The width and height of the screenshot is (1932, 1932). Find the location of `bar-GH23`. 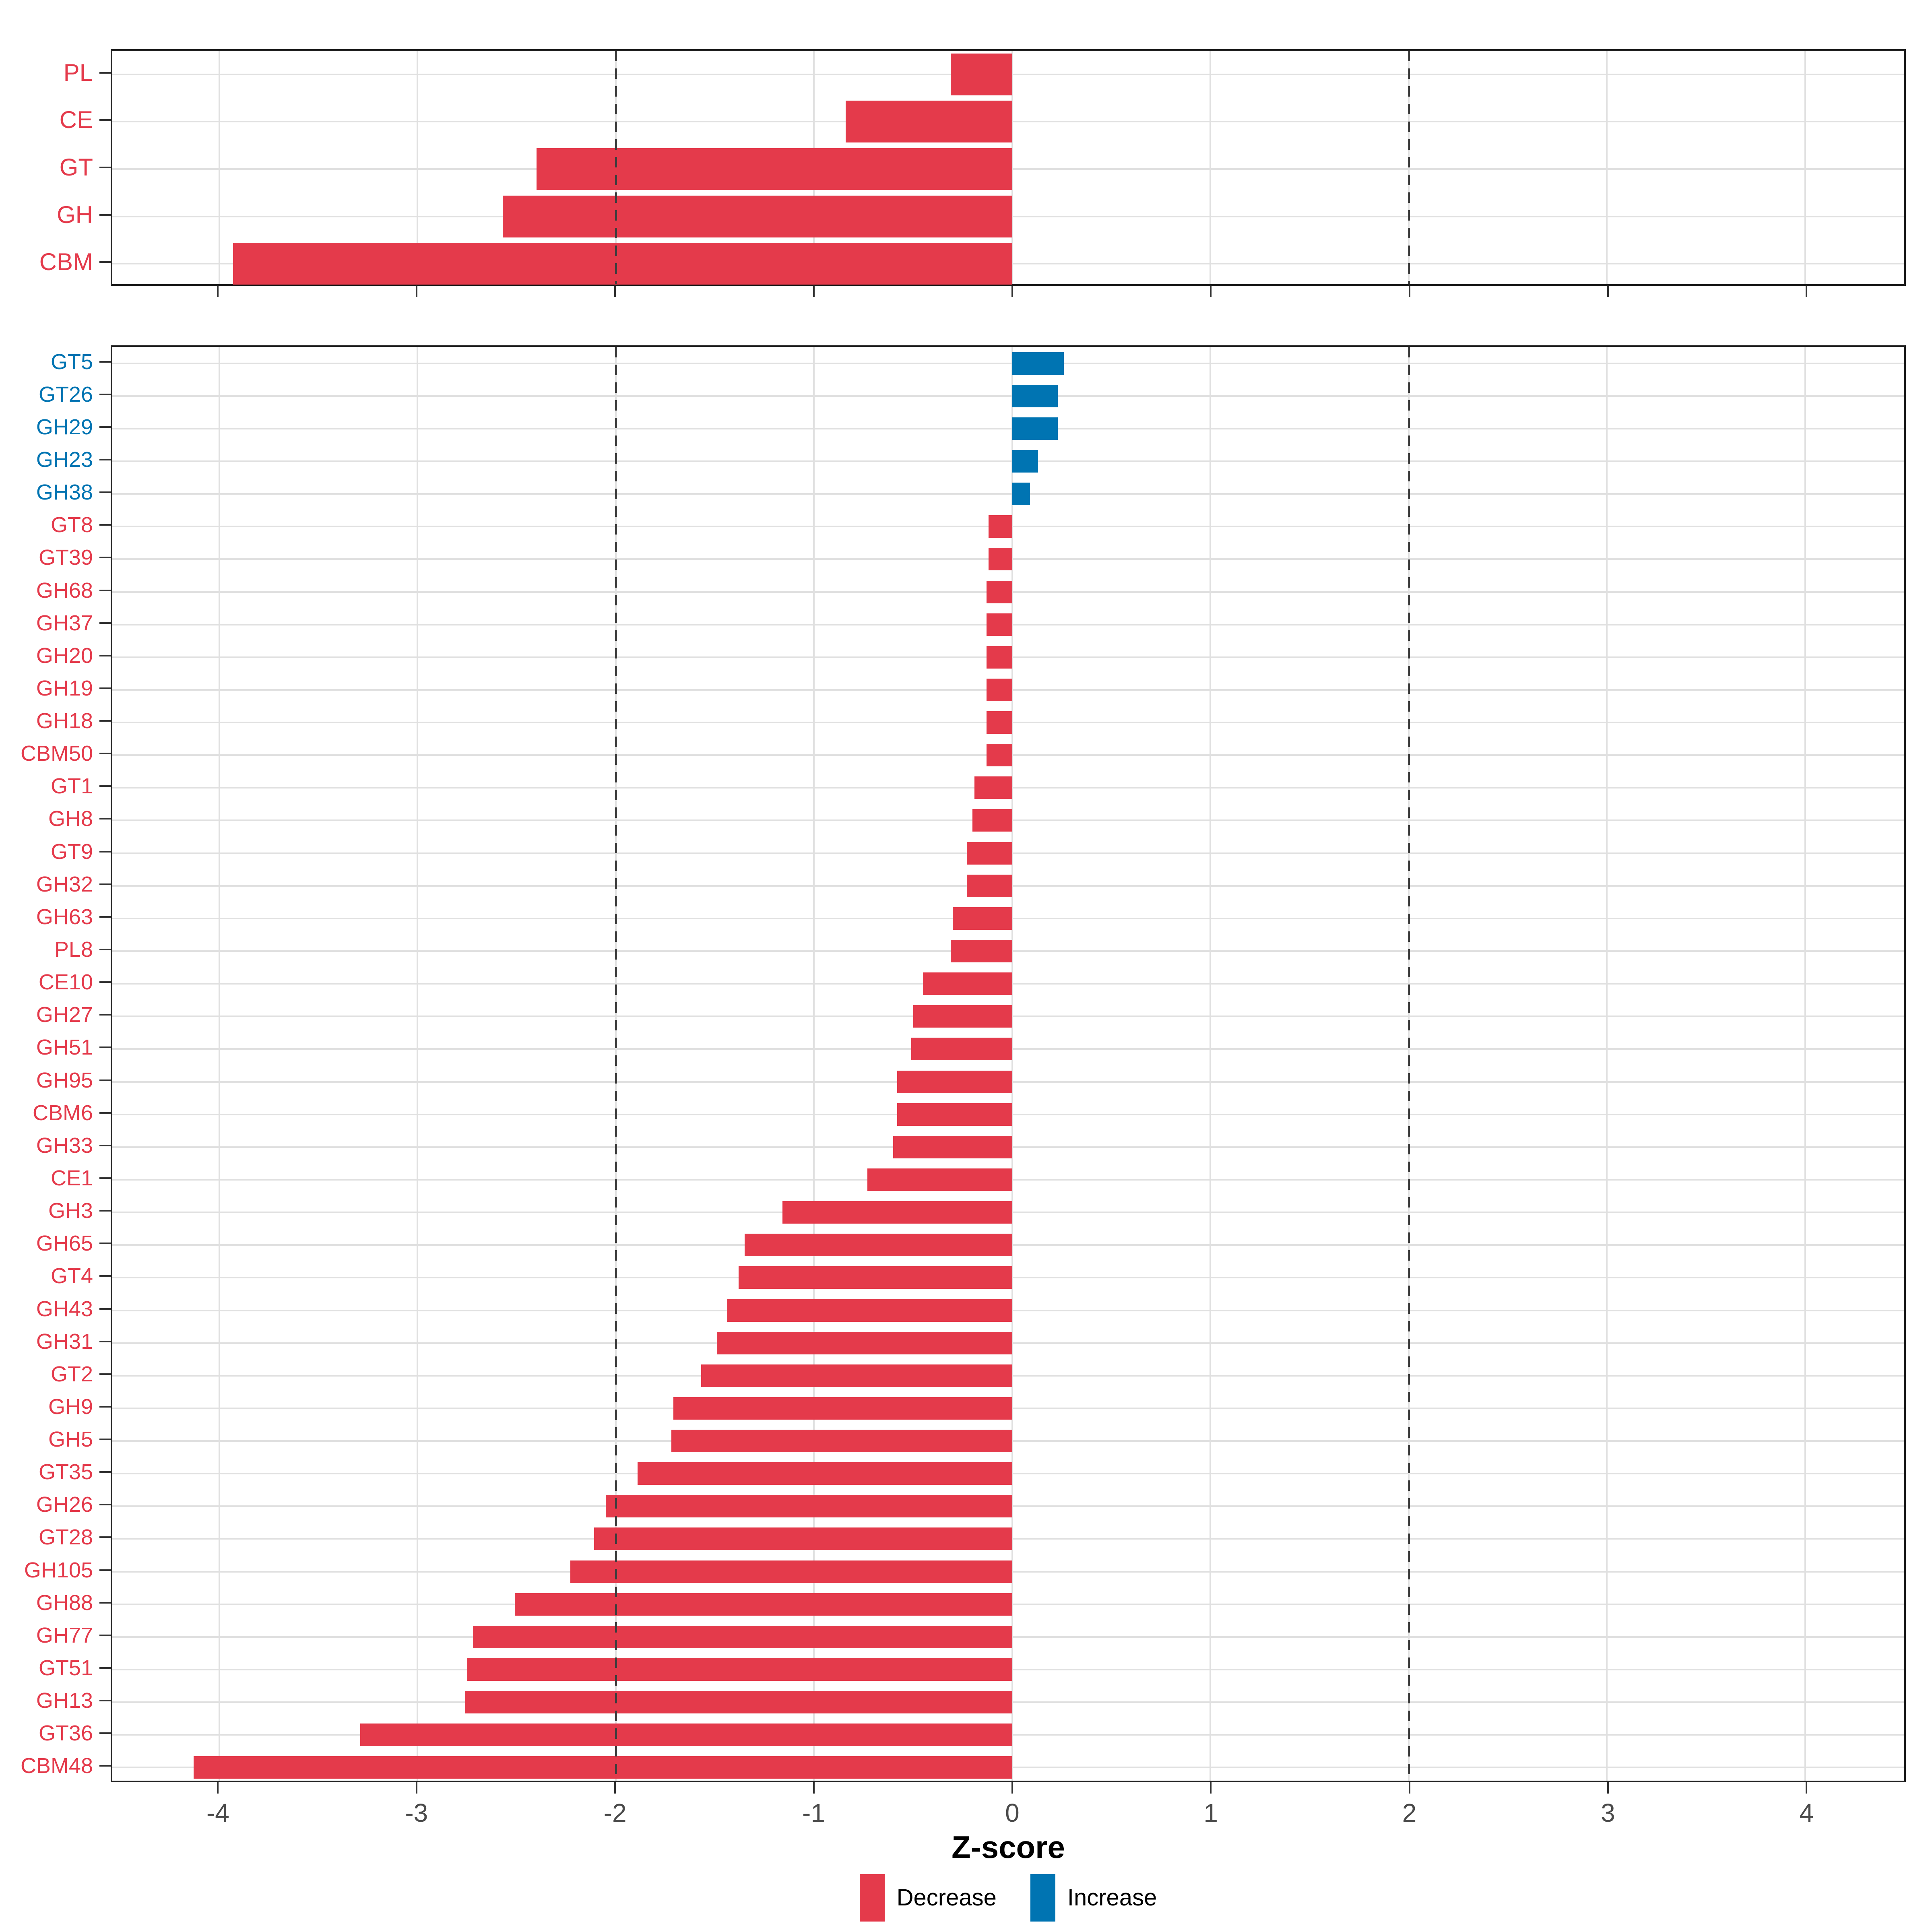

bar-GH23 is located at coordinates (1025, 462).